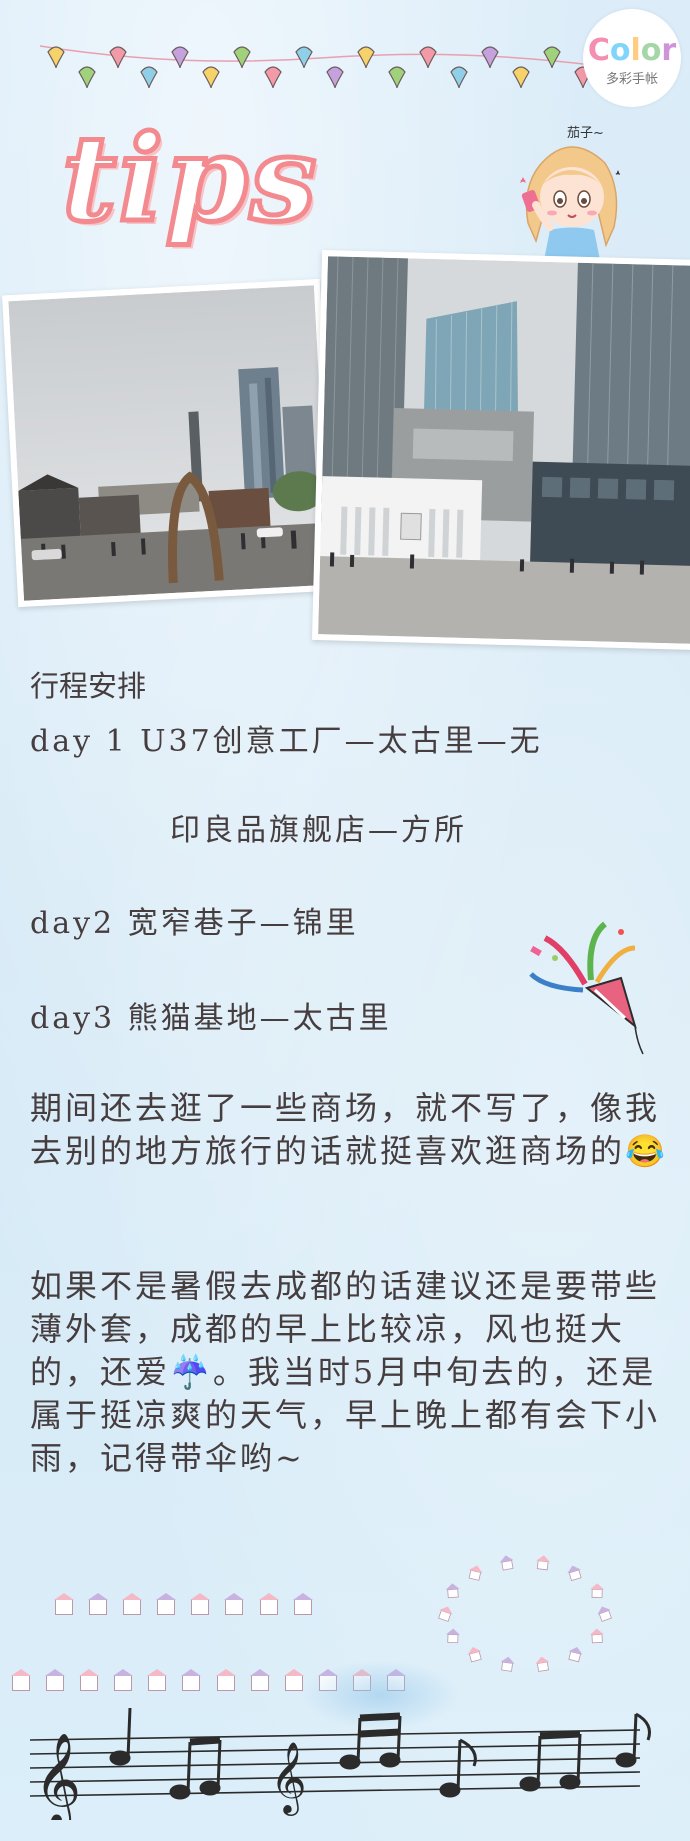  I want to click on color-logo-icon: Color 多彩手帐, so click(632, 58).